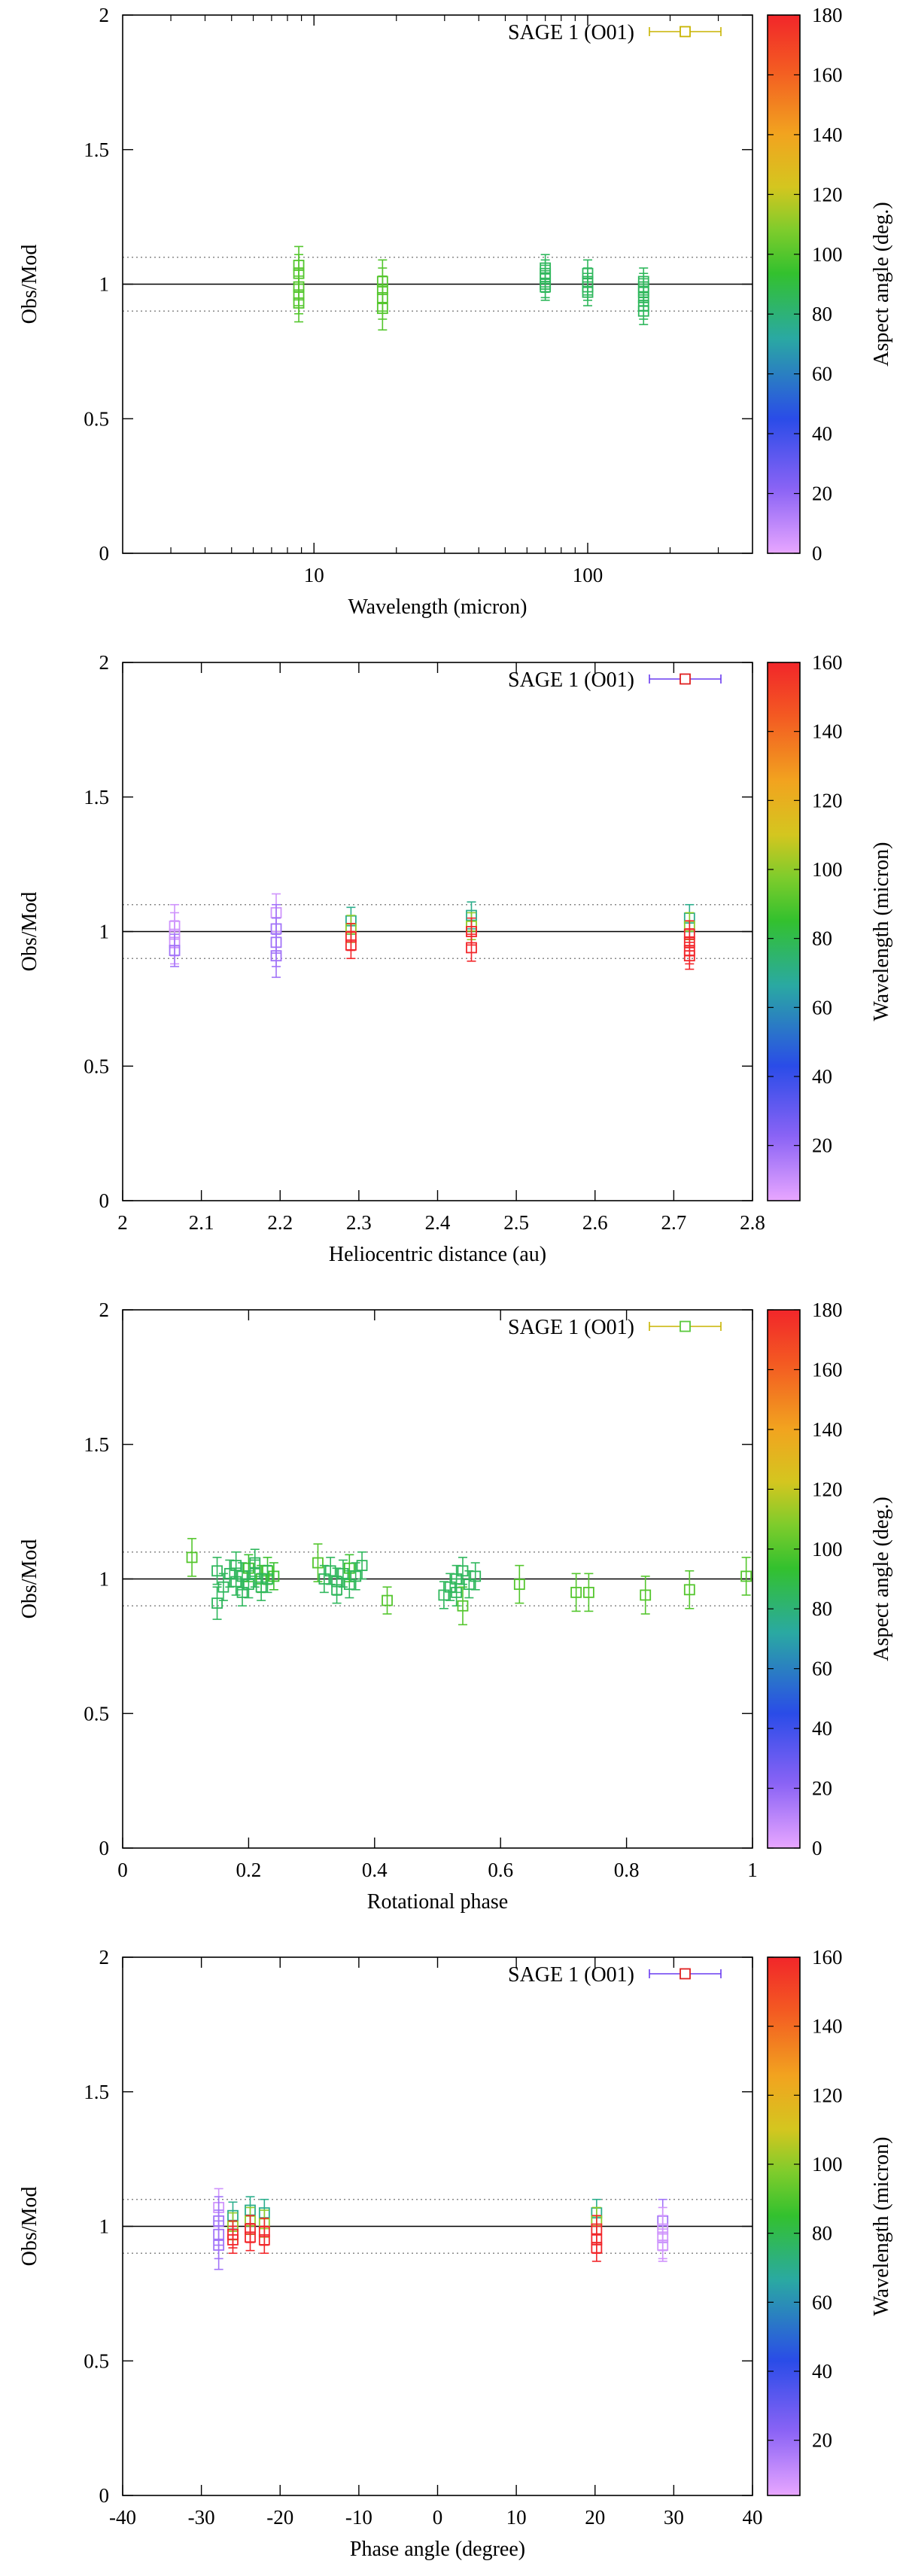  What do you see at coordinates (438, 607) in the screenshot?
I see `x-axis-label: Wavelength (micron)` at bounding box center [438, 607].